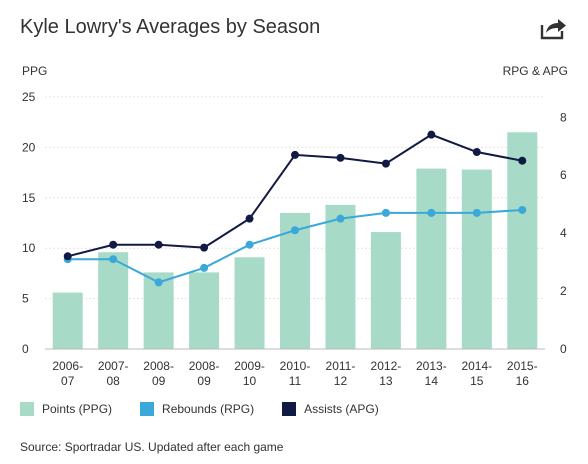 This screenshot has height=464, width=588. I want to click on left-tick-label-1: 5, so click(25, 299).